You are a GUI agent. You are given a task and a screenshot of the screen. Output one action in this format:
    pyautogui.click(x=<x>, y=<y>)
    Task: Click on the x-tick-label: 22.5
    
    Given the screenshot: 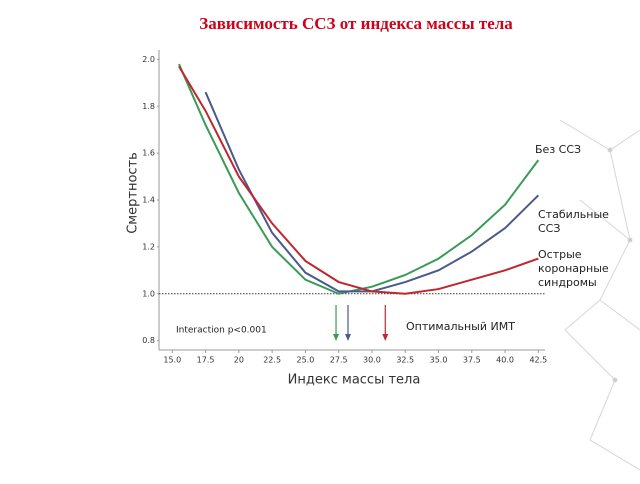 What is the action you would take?
    pyautogui.click(x=272, y=360)
    